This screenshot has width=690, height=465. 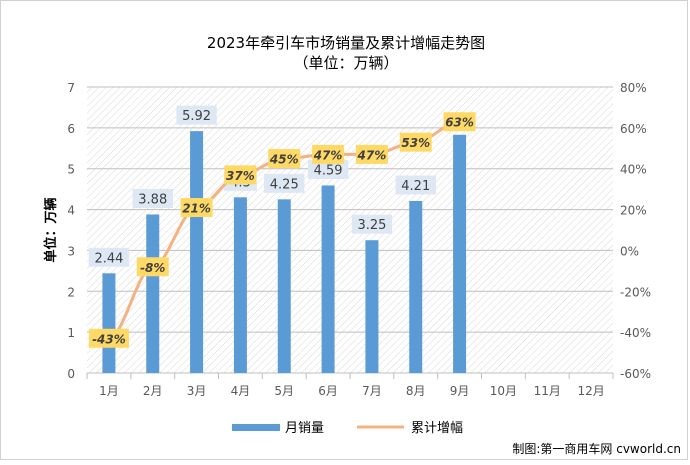 I want to click on bar-label: 2.44, so click(x=108, y=258).